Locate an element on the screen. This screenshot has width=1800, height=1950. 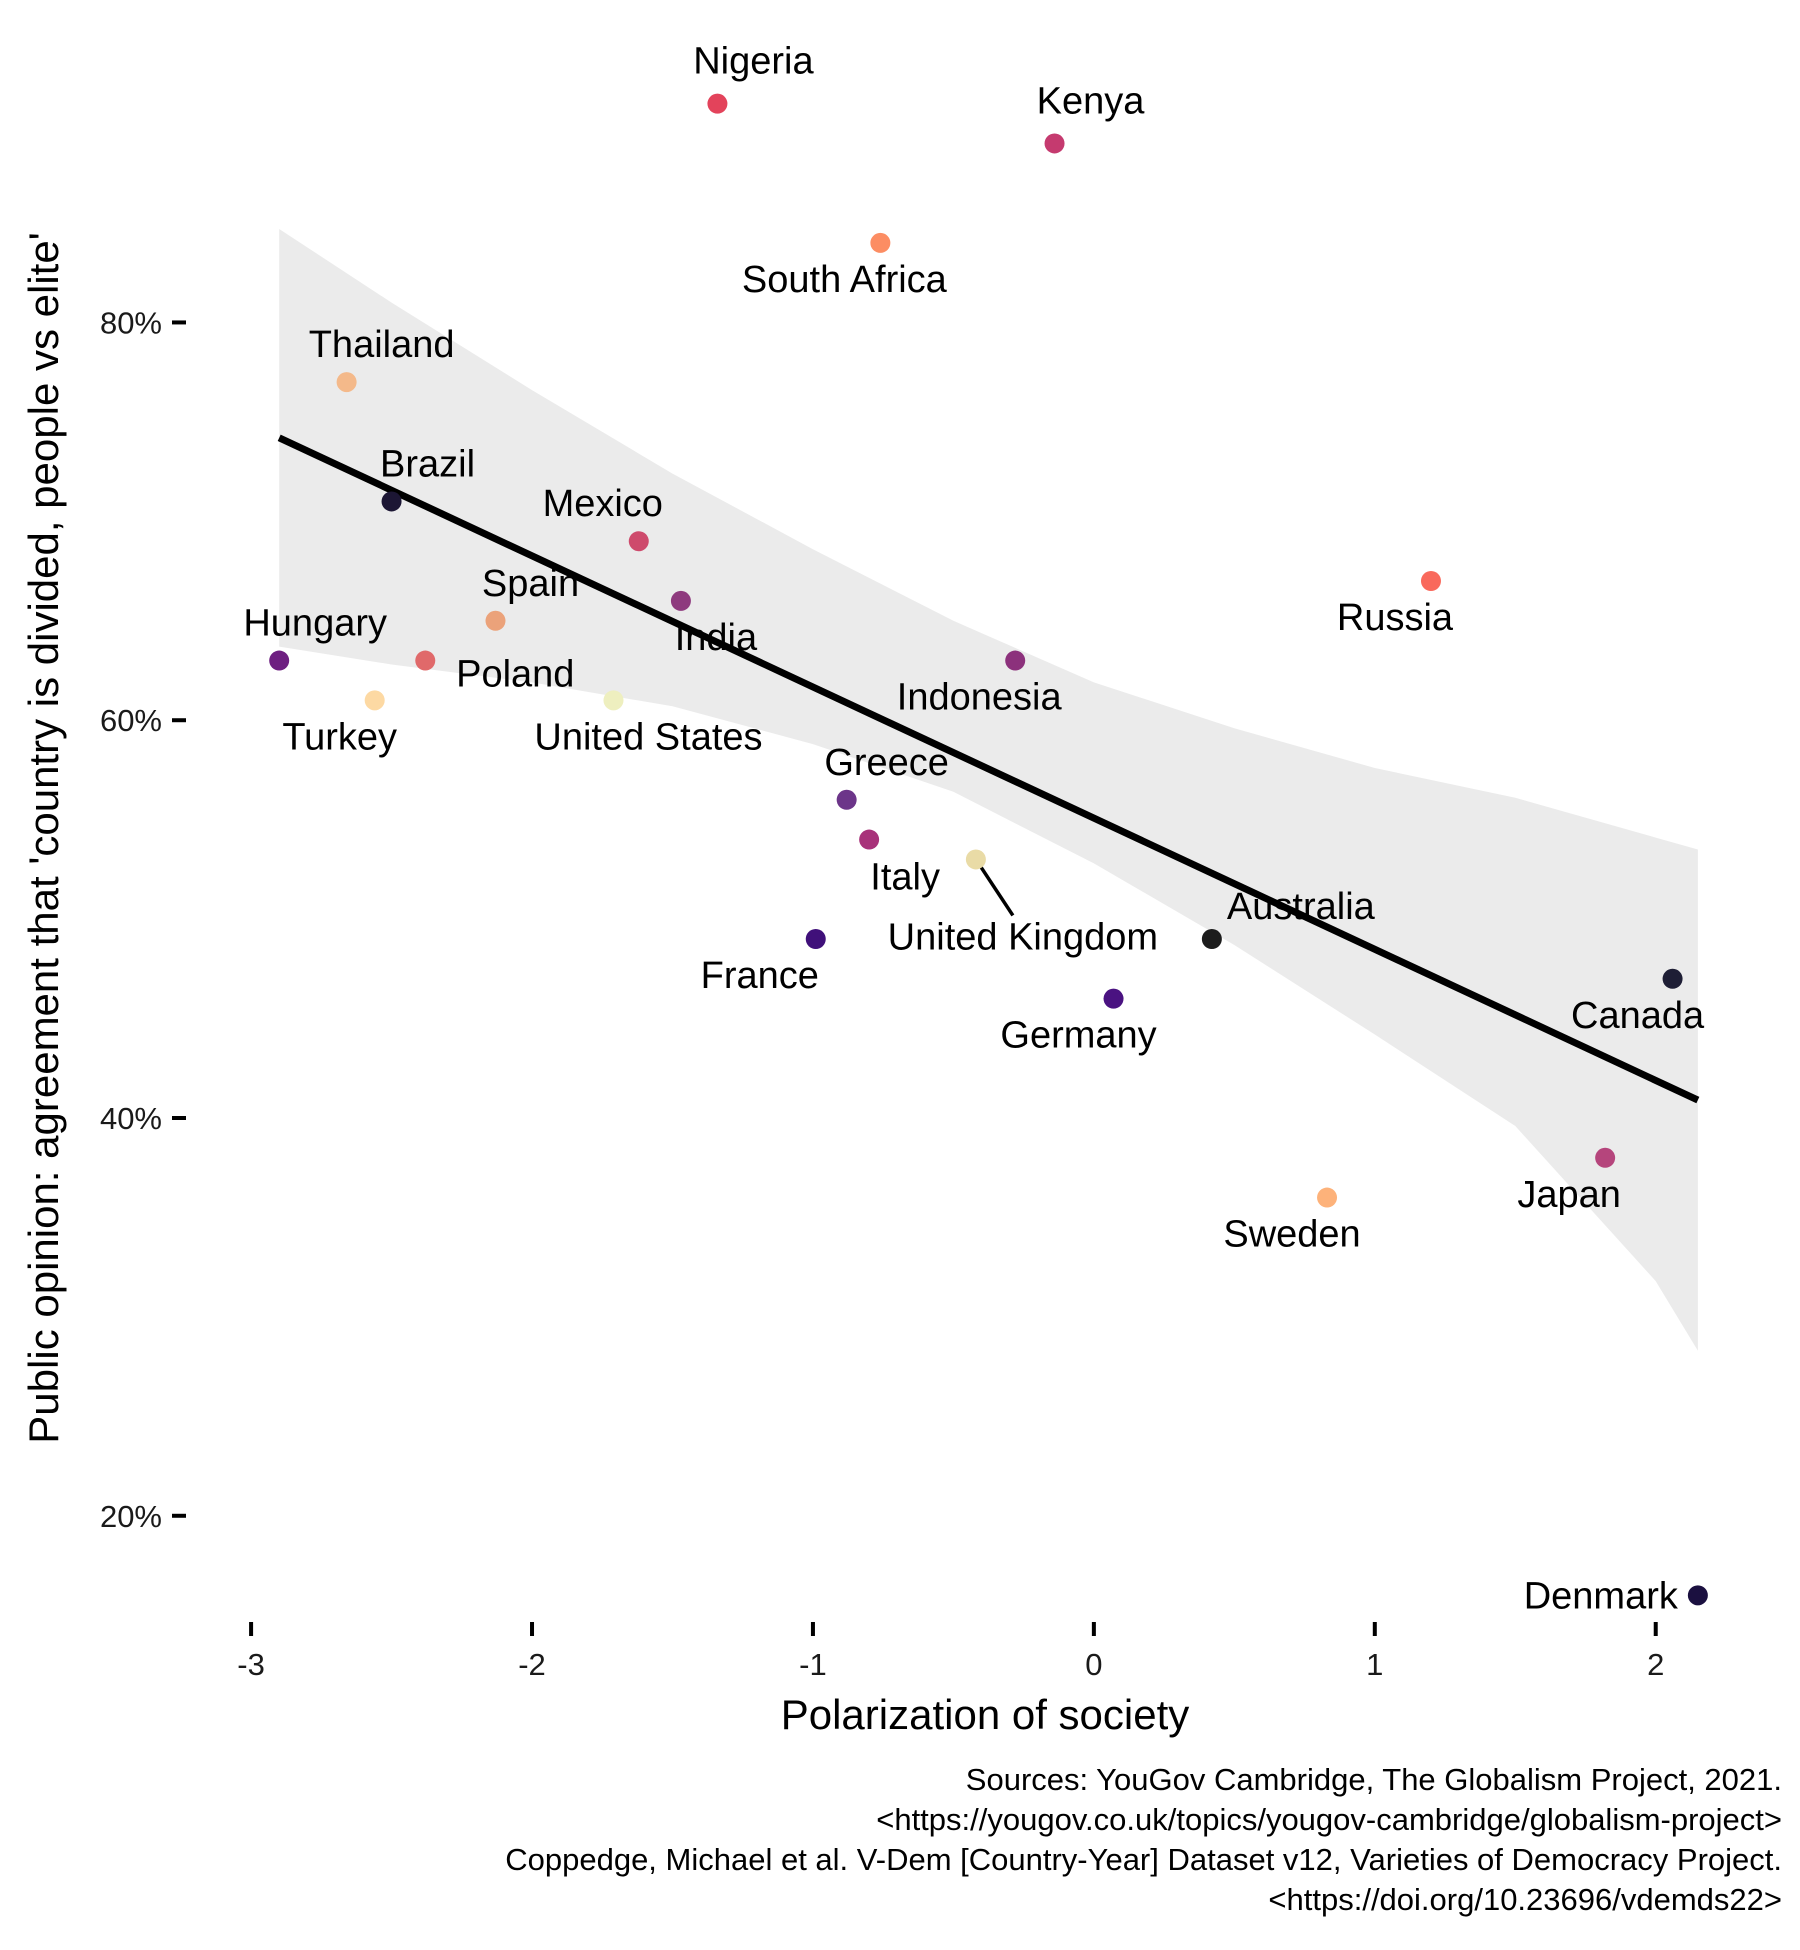
point-turkey is located at coordinates (374, 700).